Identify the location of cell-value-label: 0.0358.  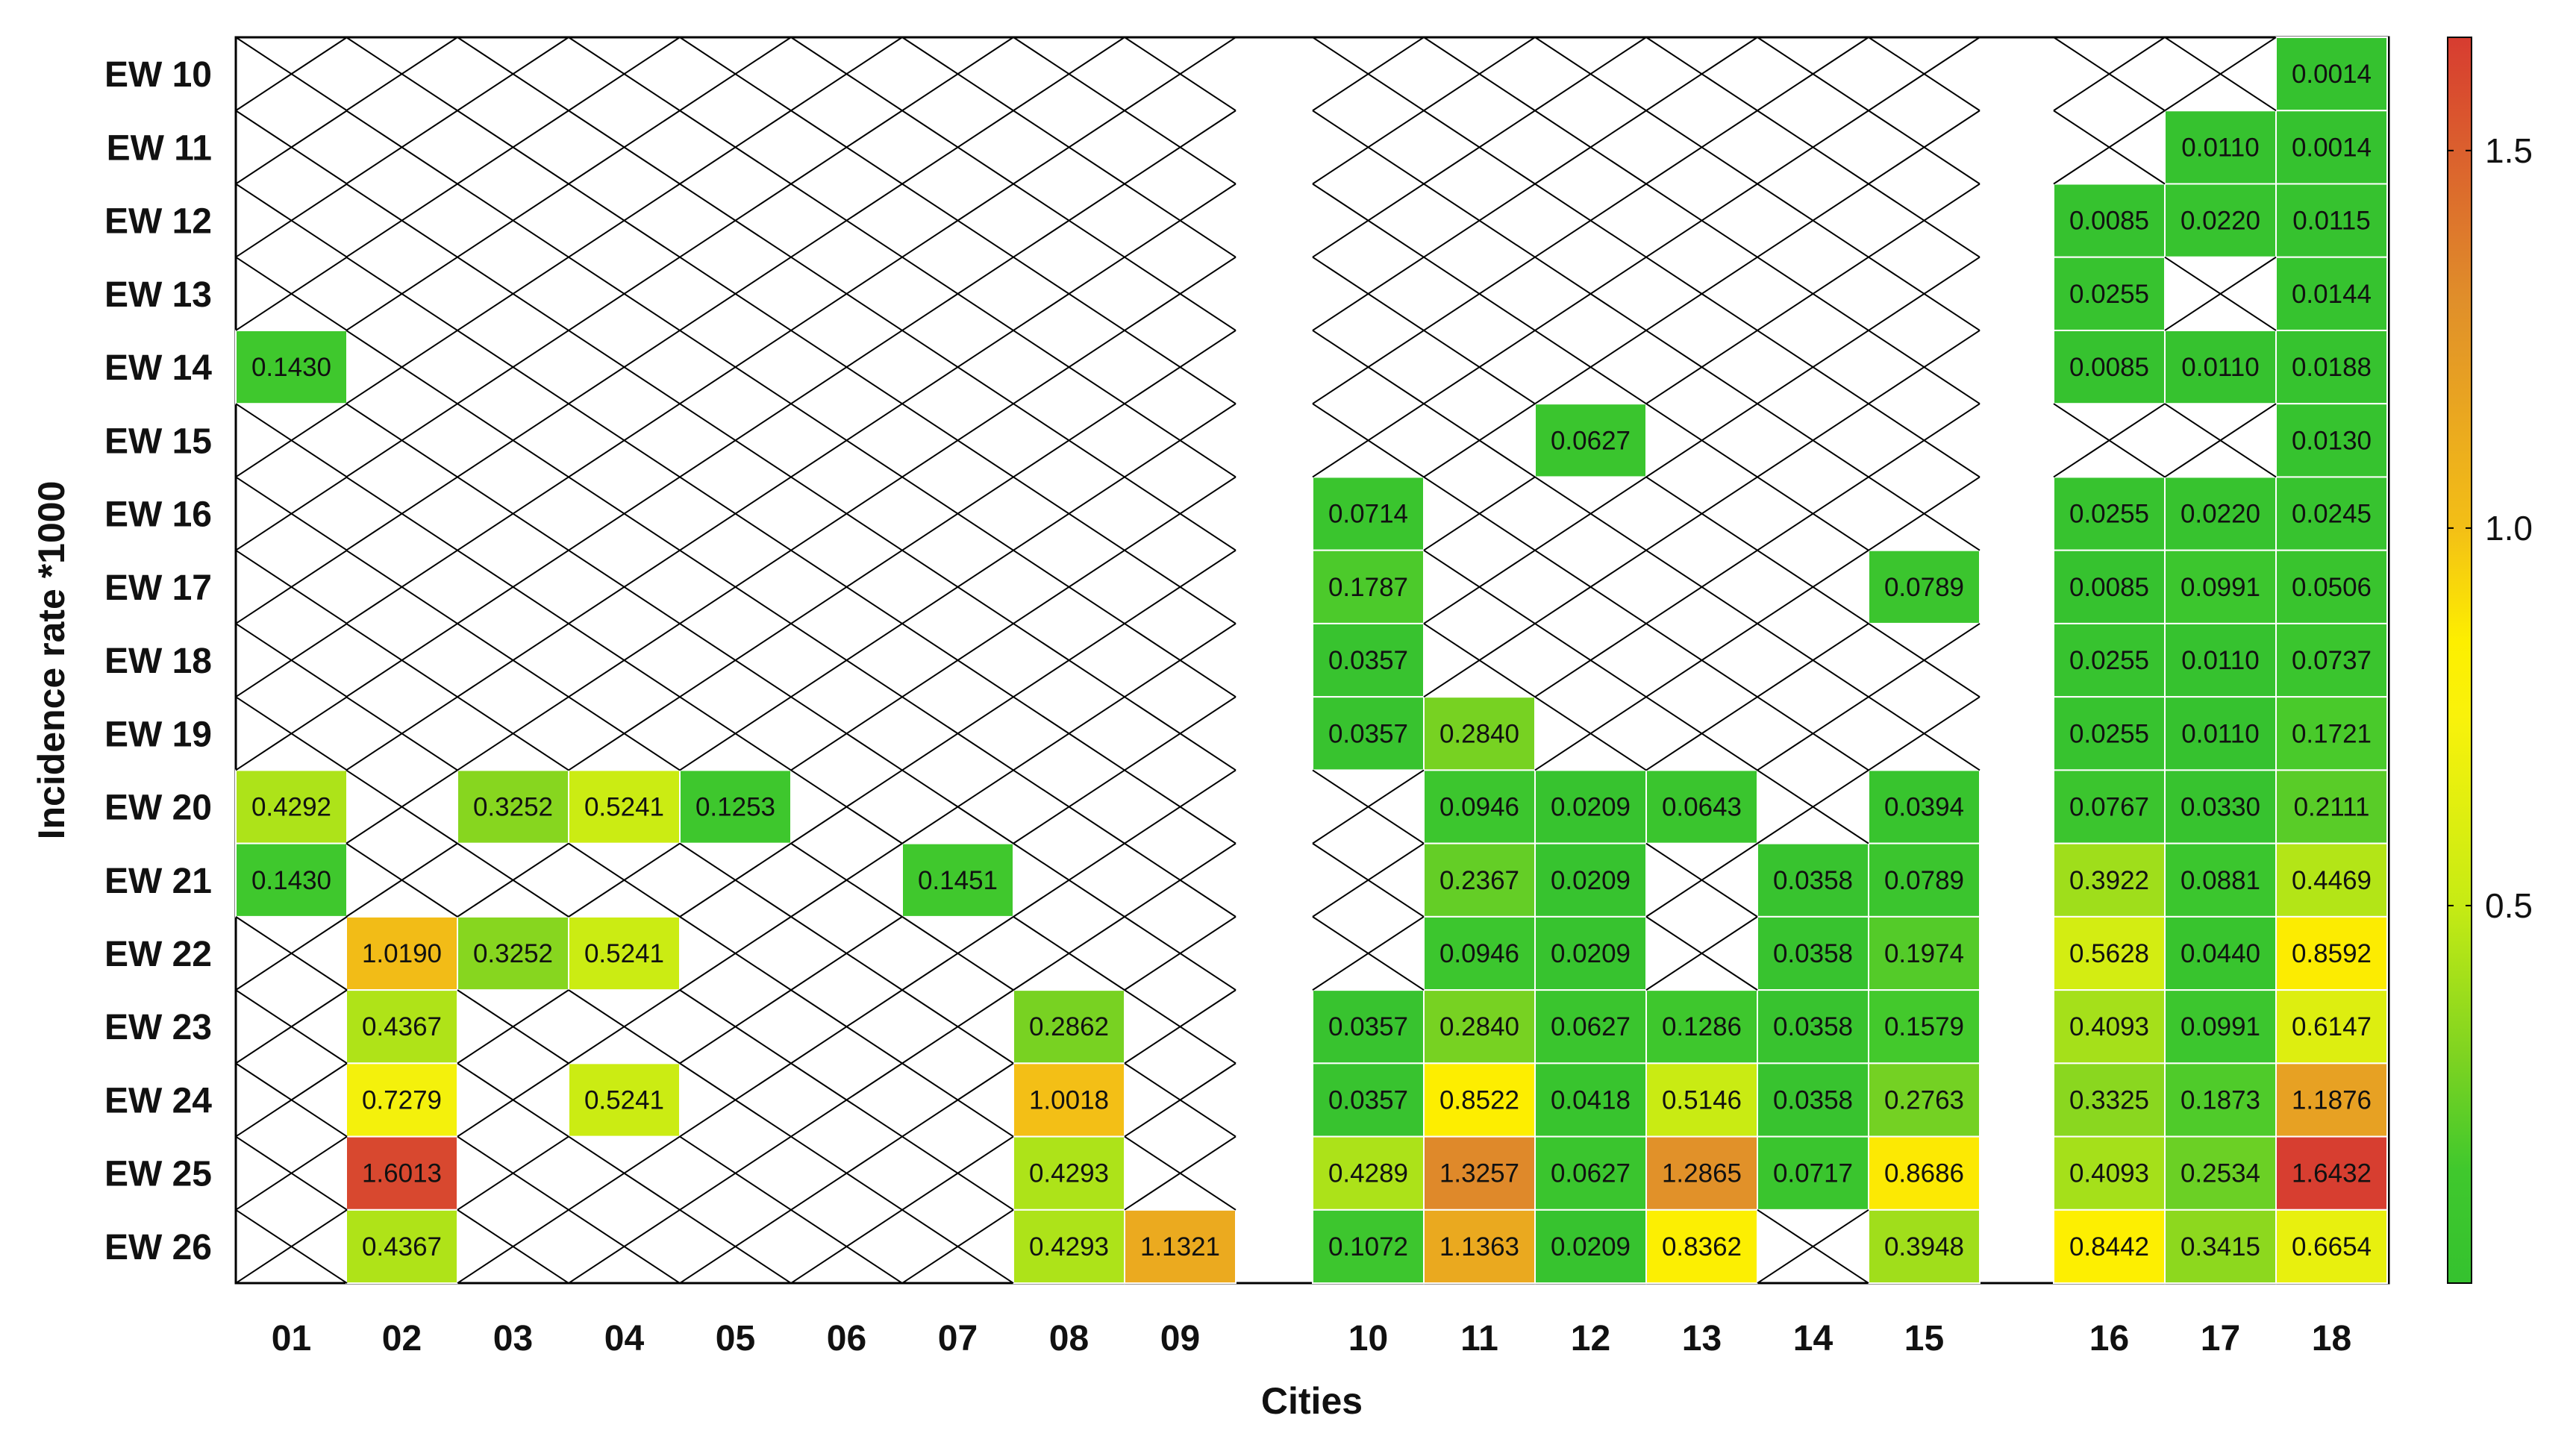
(1813, 1100).